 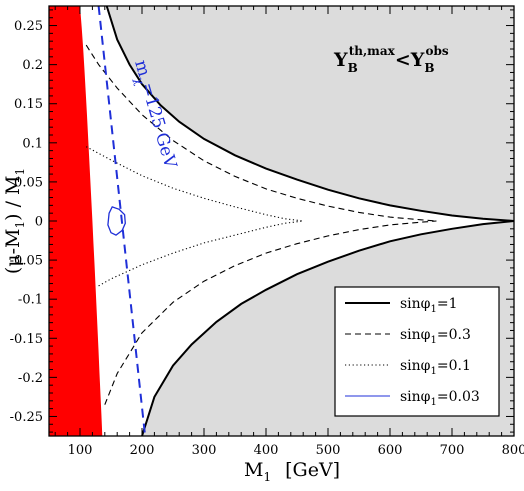 I want to click on legend-label-4-sub: 1, so click(x=433, y=402).